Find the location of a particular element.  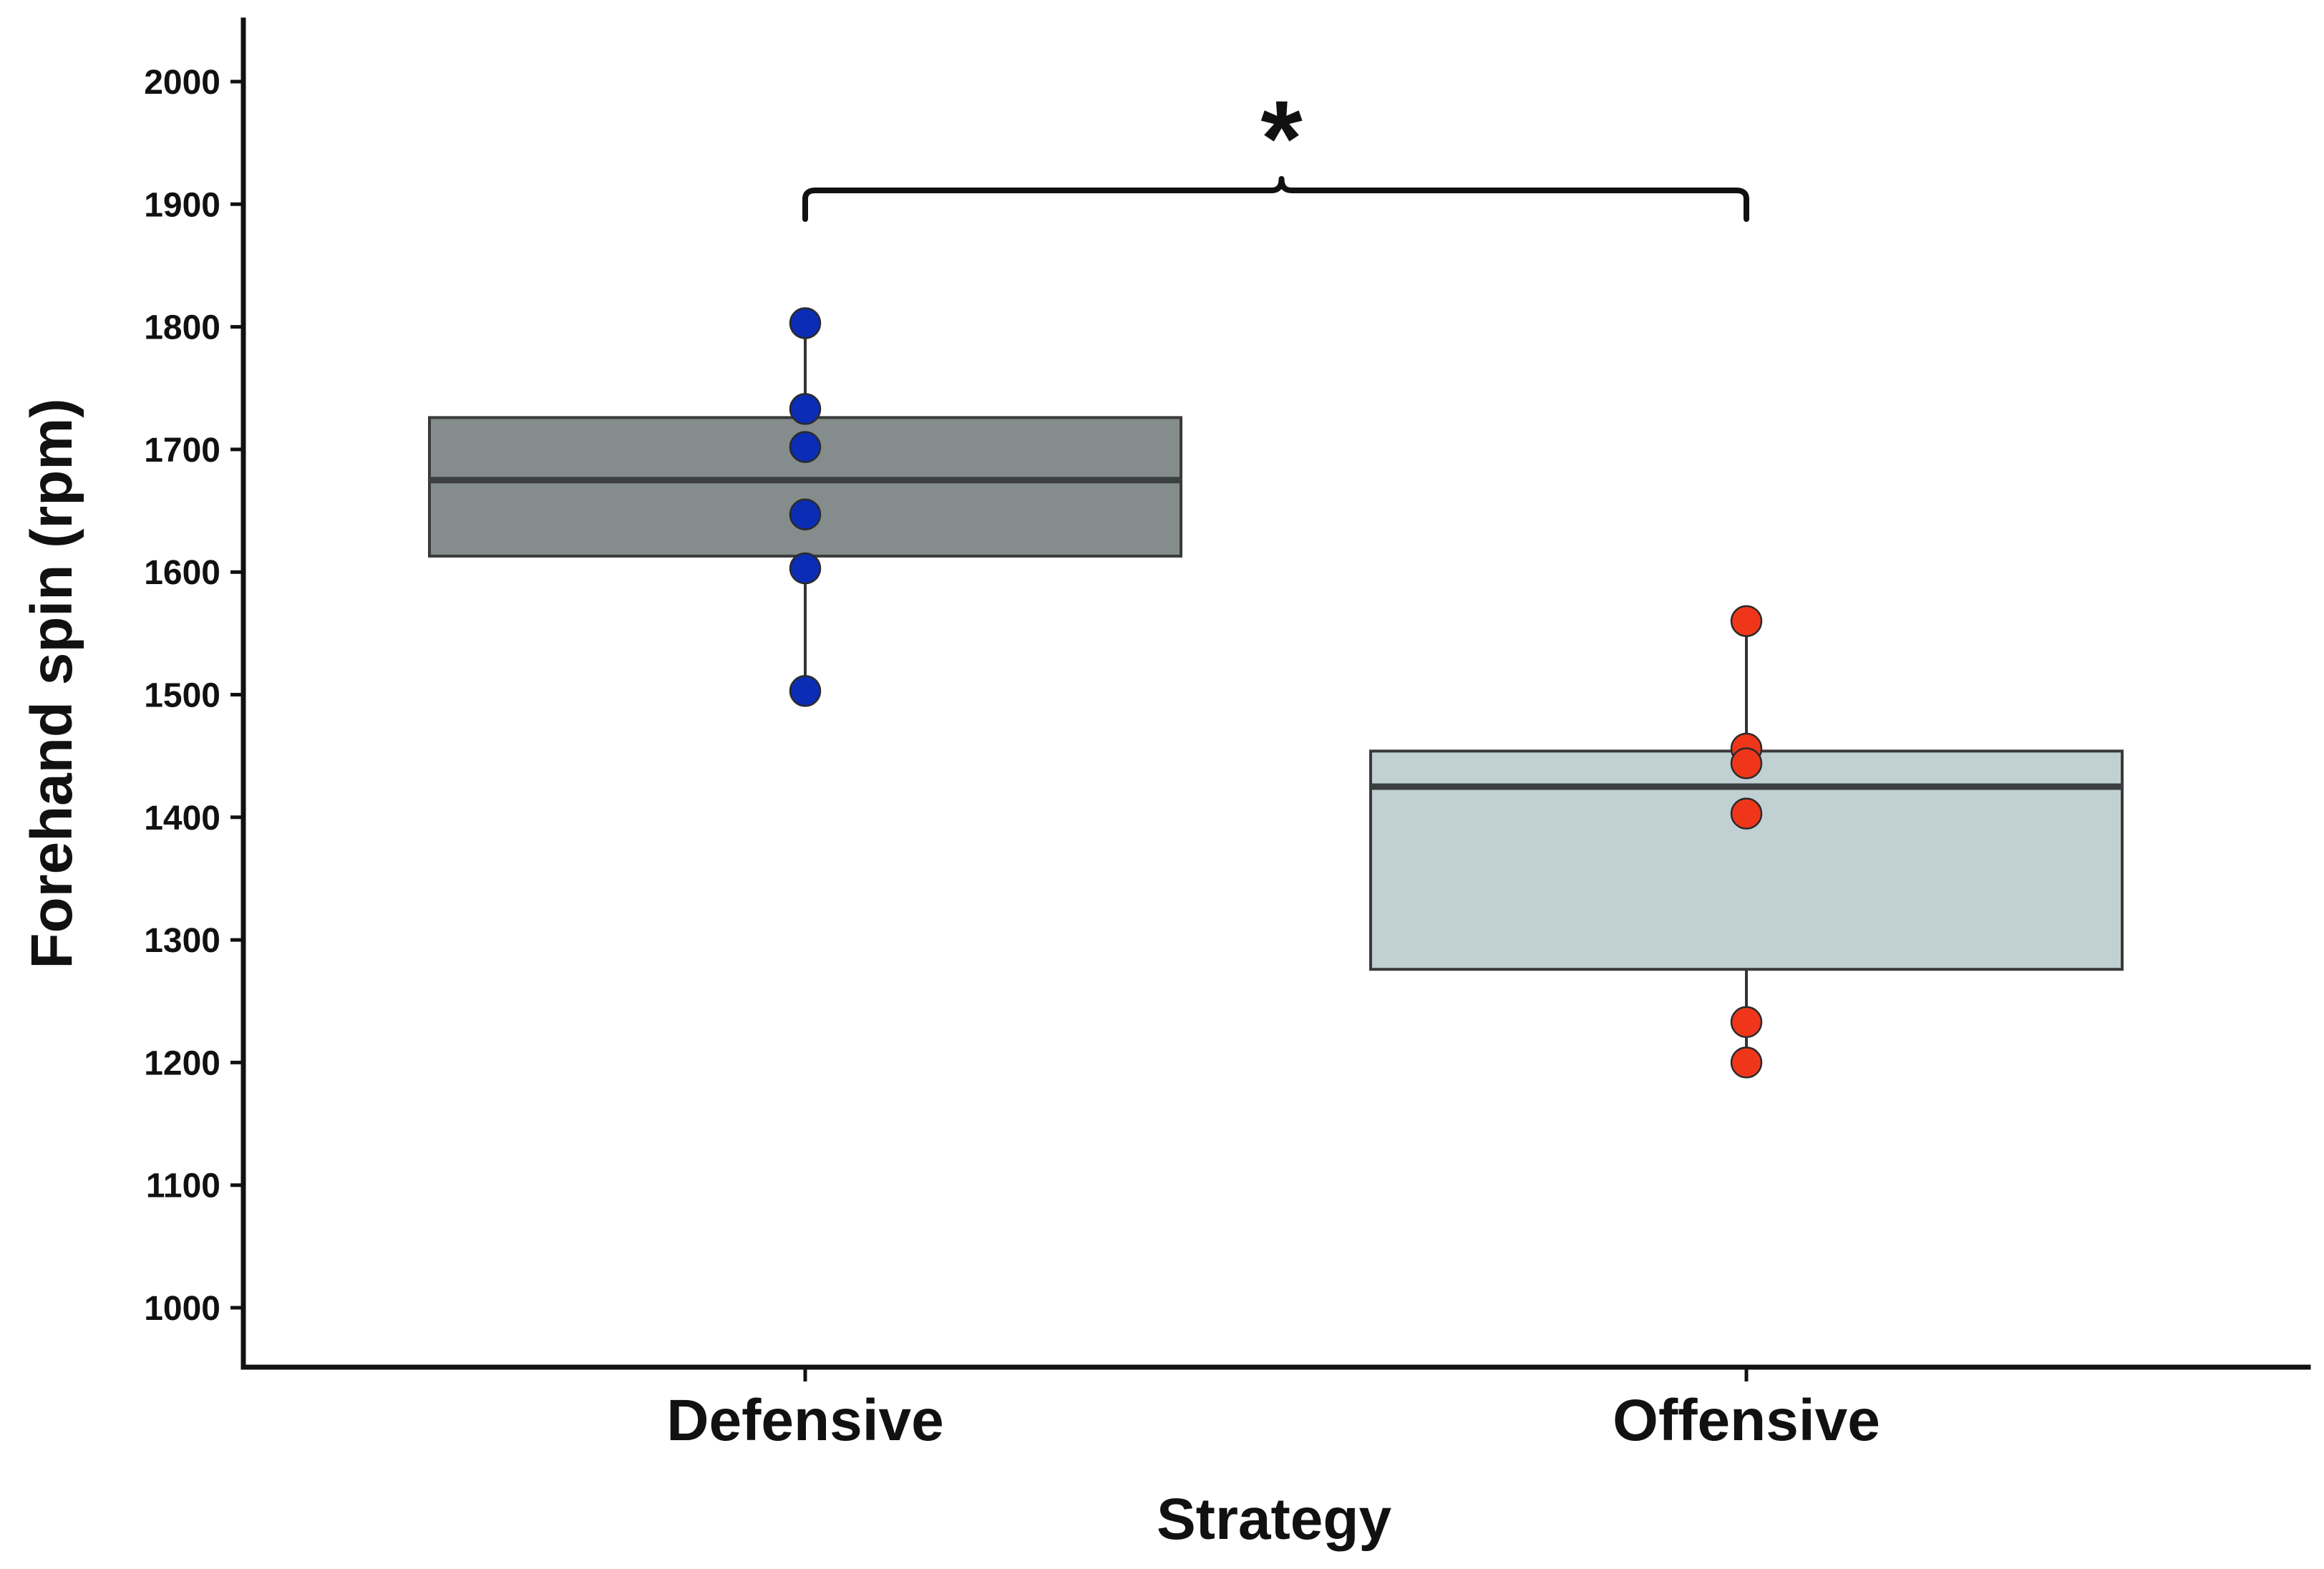

y-tick-label: 1300 is located at coordinates (182, 941).